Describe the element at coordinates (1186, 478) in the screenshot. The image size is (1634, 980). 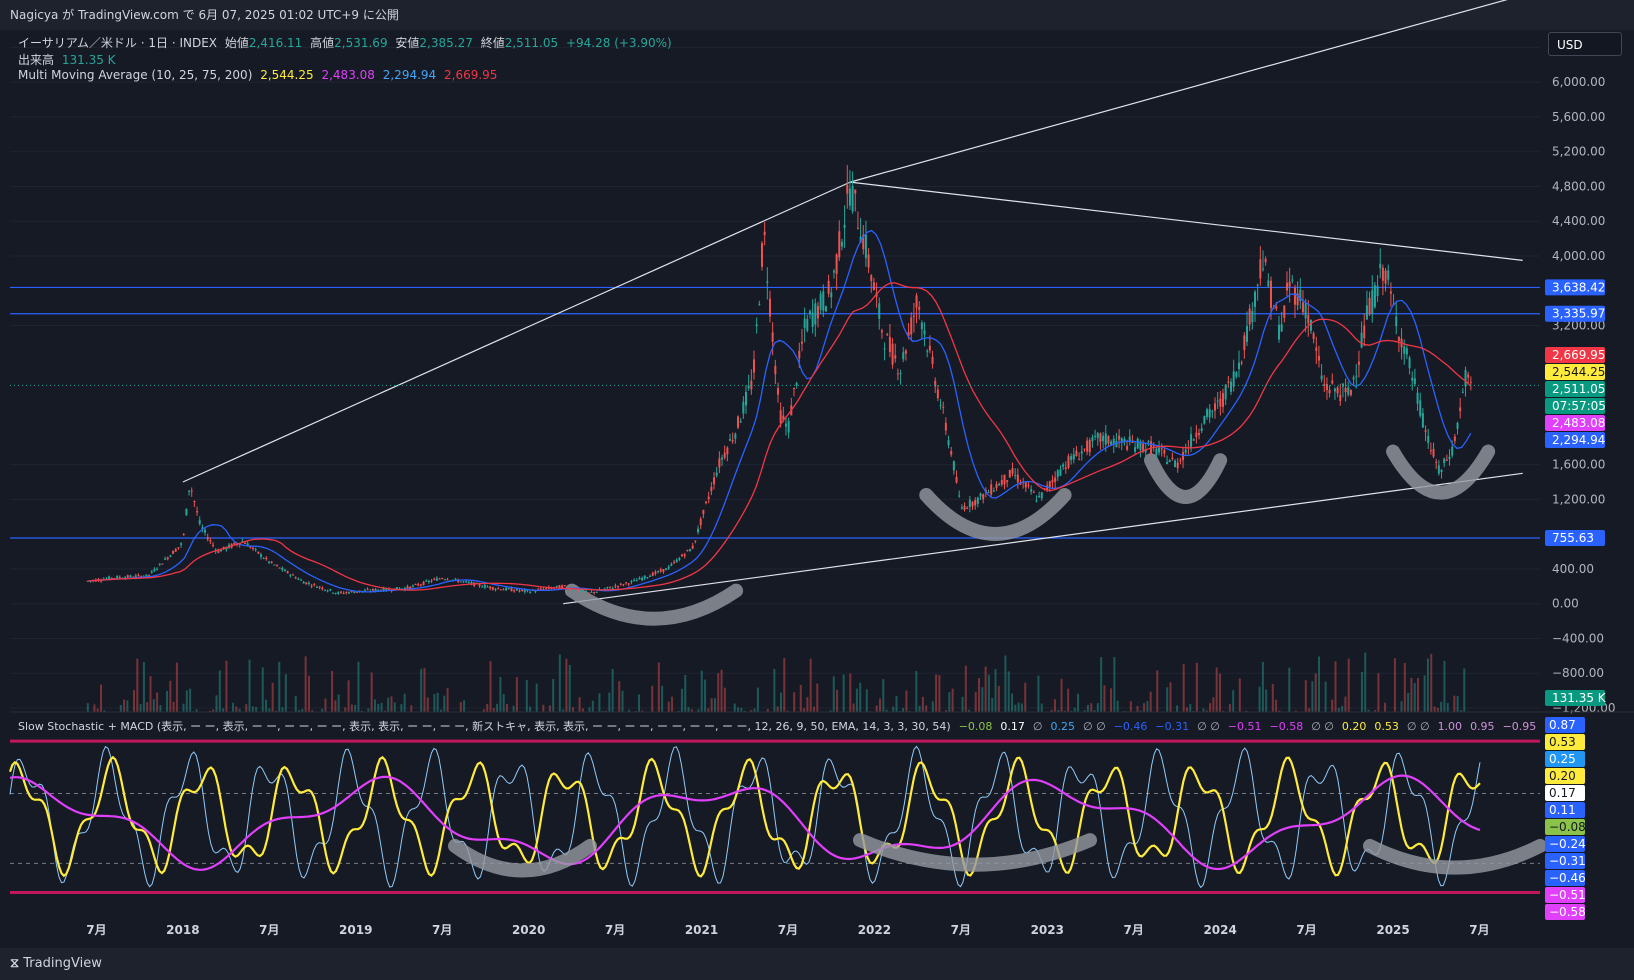
I see `highlight-stroke-2023` at that location.